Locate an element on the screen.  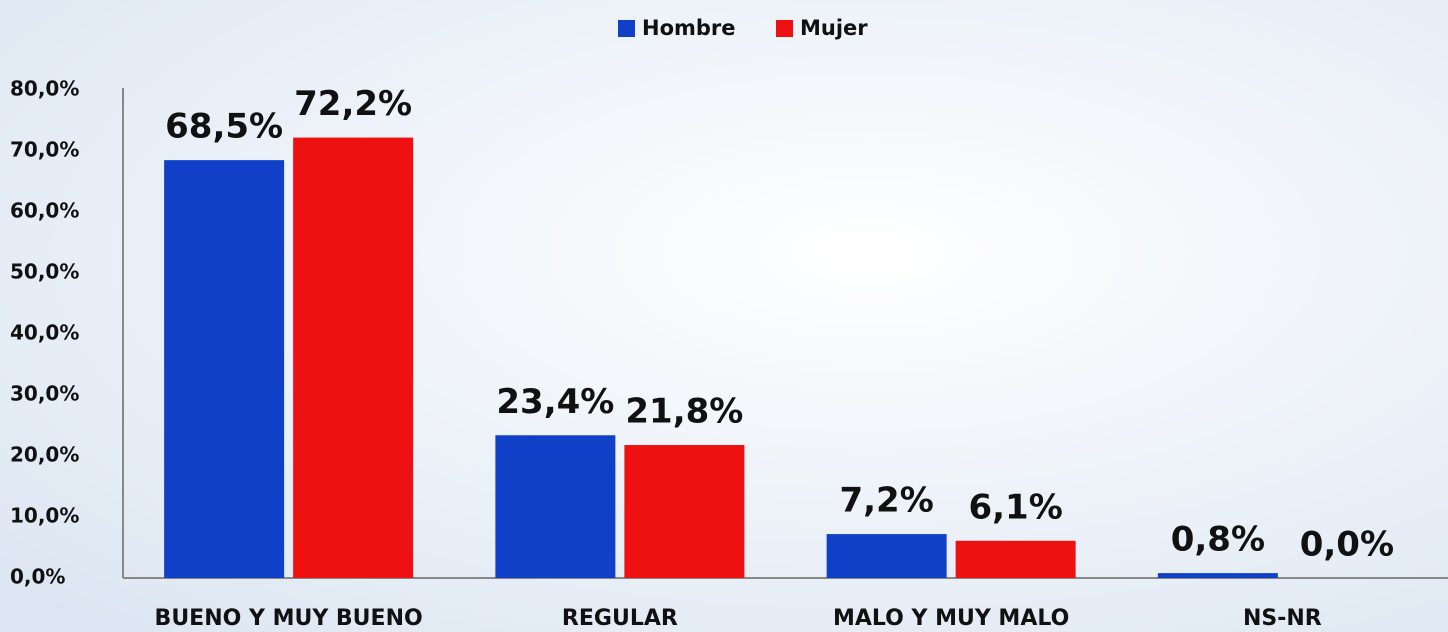
value-label: 21,8% is located at coordinates (684, 412).